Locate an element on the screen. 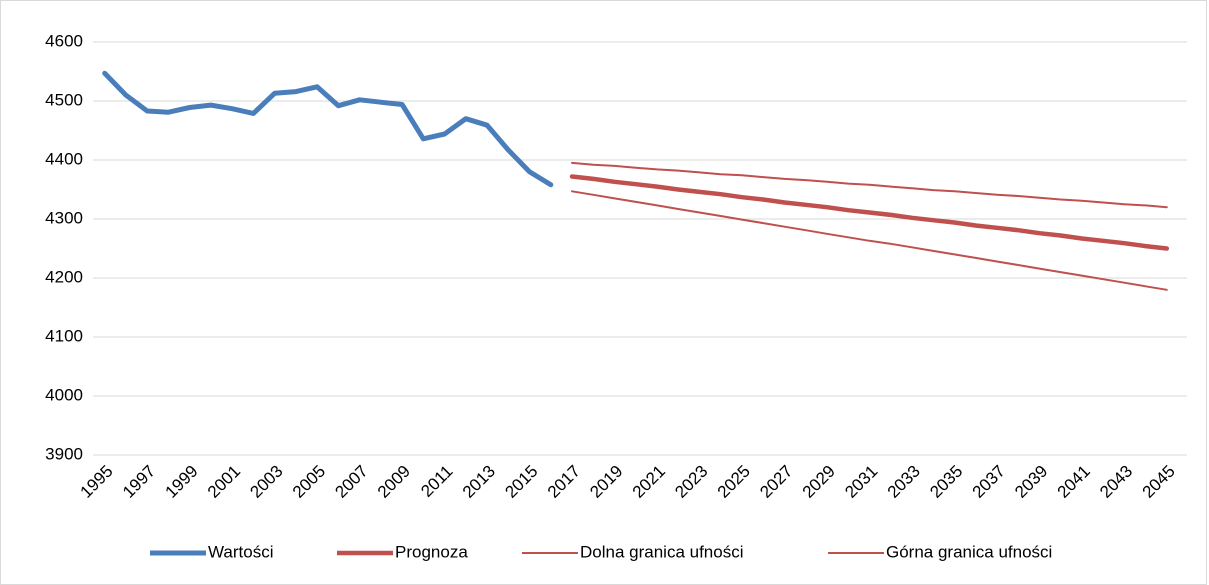 The image size is (1209, 585). y-tick-label: 4500 is located at coordinates (64, 99).